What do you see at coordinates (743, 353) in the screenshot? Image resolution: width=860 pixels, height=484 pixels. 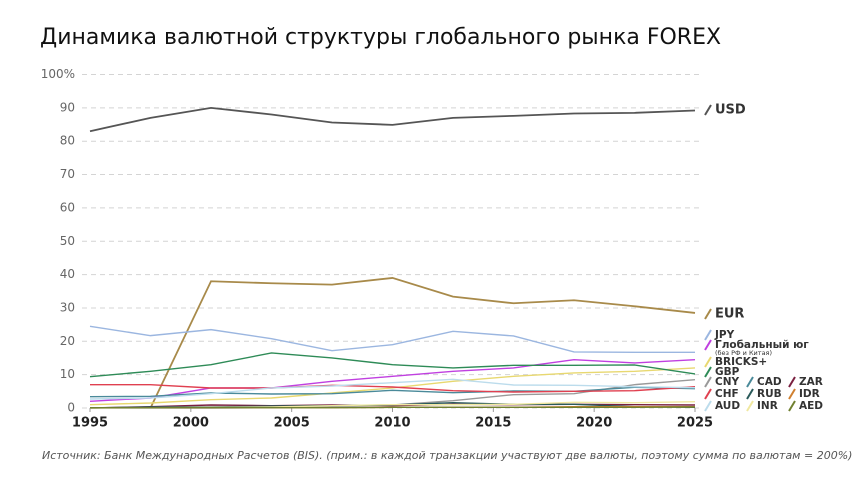 I see `legend-note: (без РФ и Китая)` at bounding box center [743, 353].